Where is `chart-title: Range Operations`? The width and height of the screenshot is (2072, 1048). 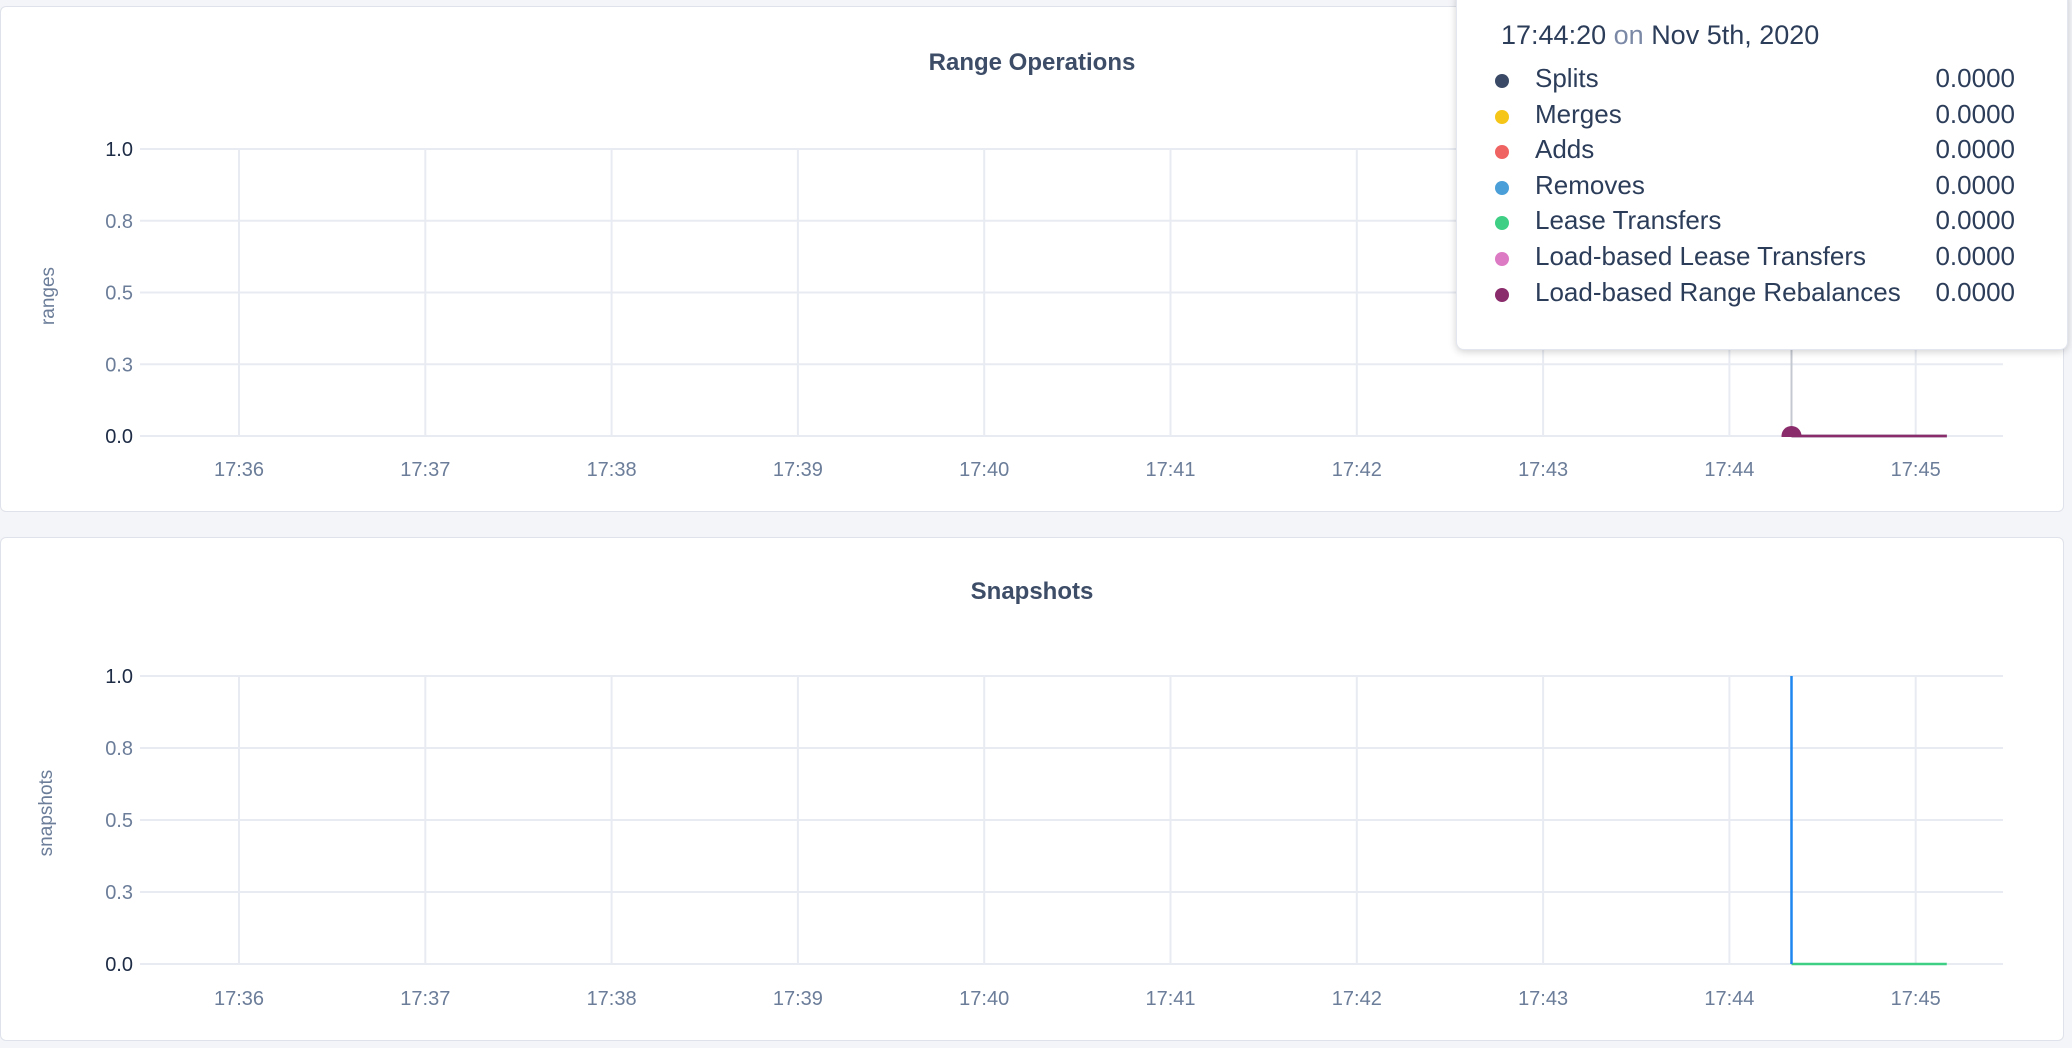
chart-title: Range Operations is located at coordinates (1032, 62).